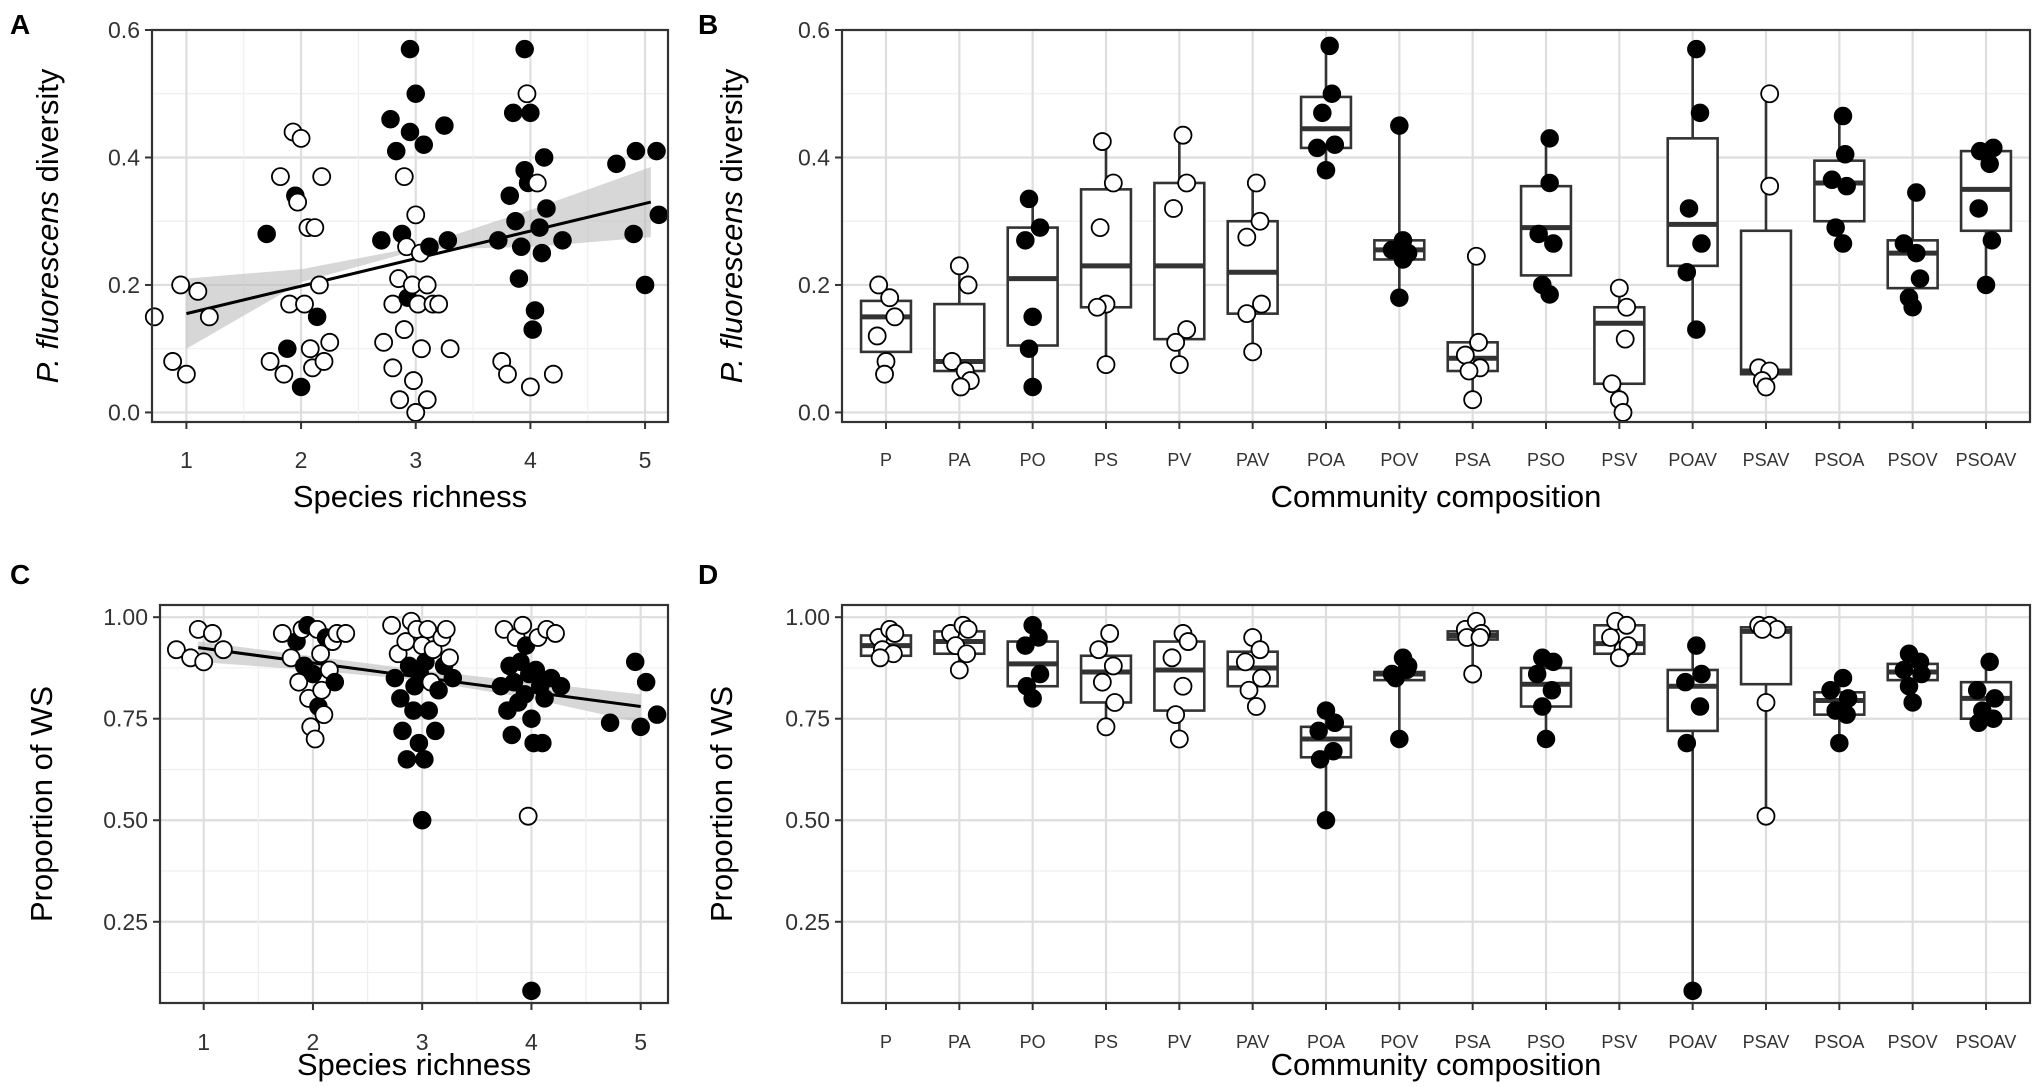 The image size is (2033, 1087). Describe the element at coordinates (1106, 1042) in the screenshot. I see `x-tick-label: PS` at that location.